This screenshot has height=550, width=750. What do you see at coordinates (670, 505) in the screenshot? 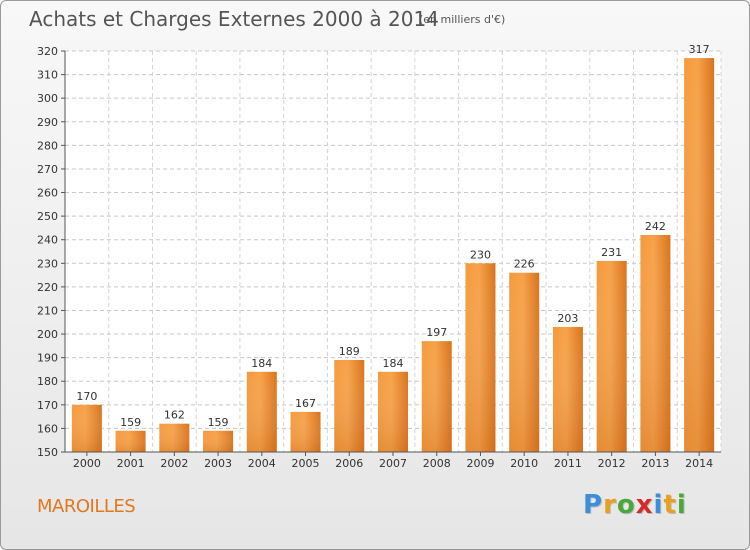
I see `logo-letter: t` at bounding box center [670, 505].